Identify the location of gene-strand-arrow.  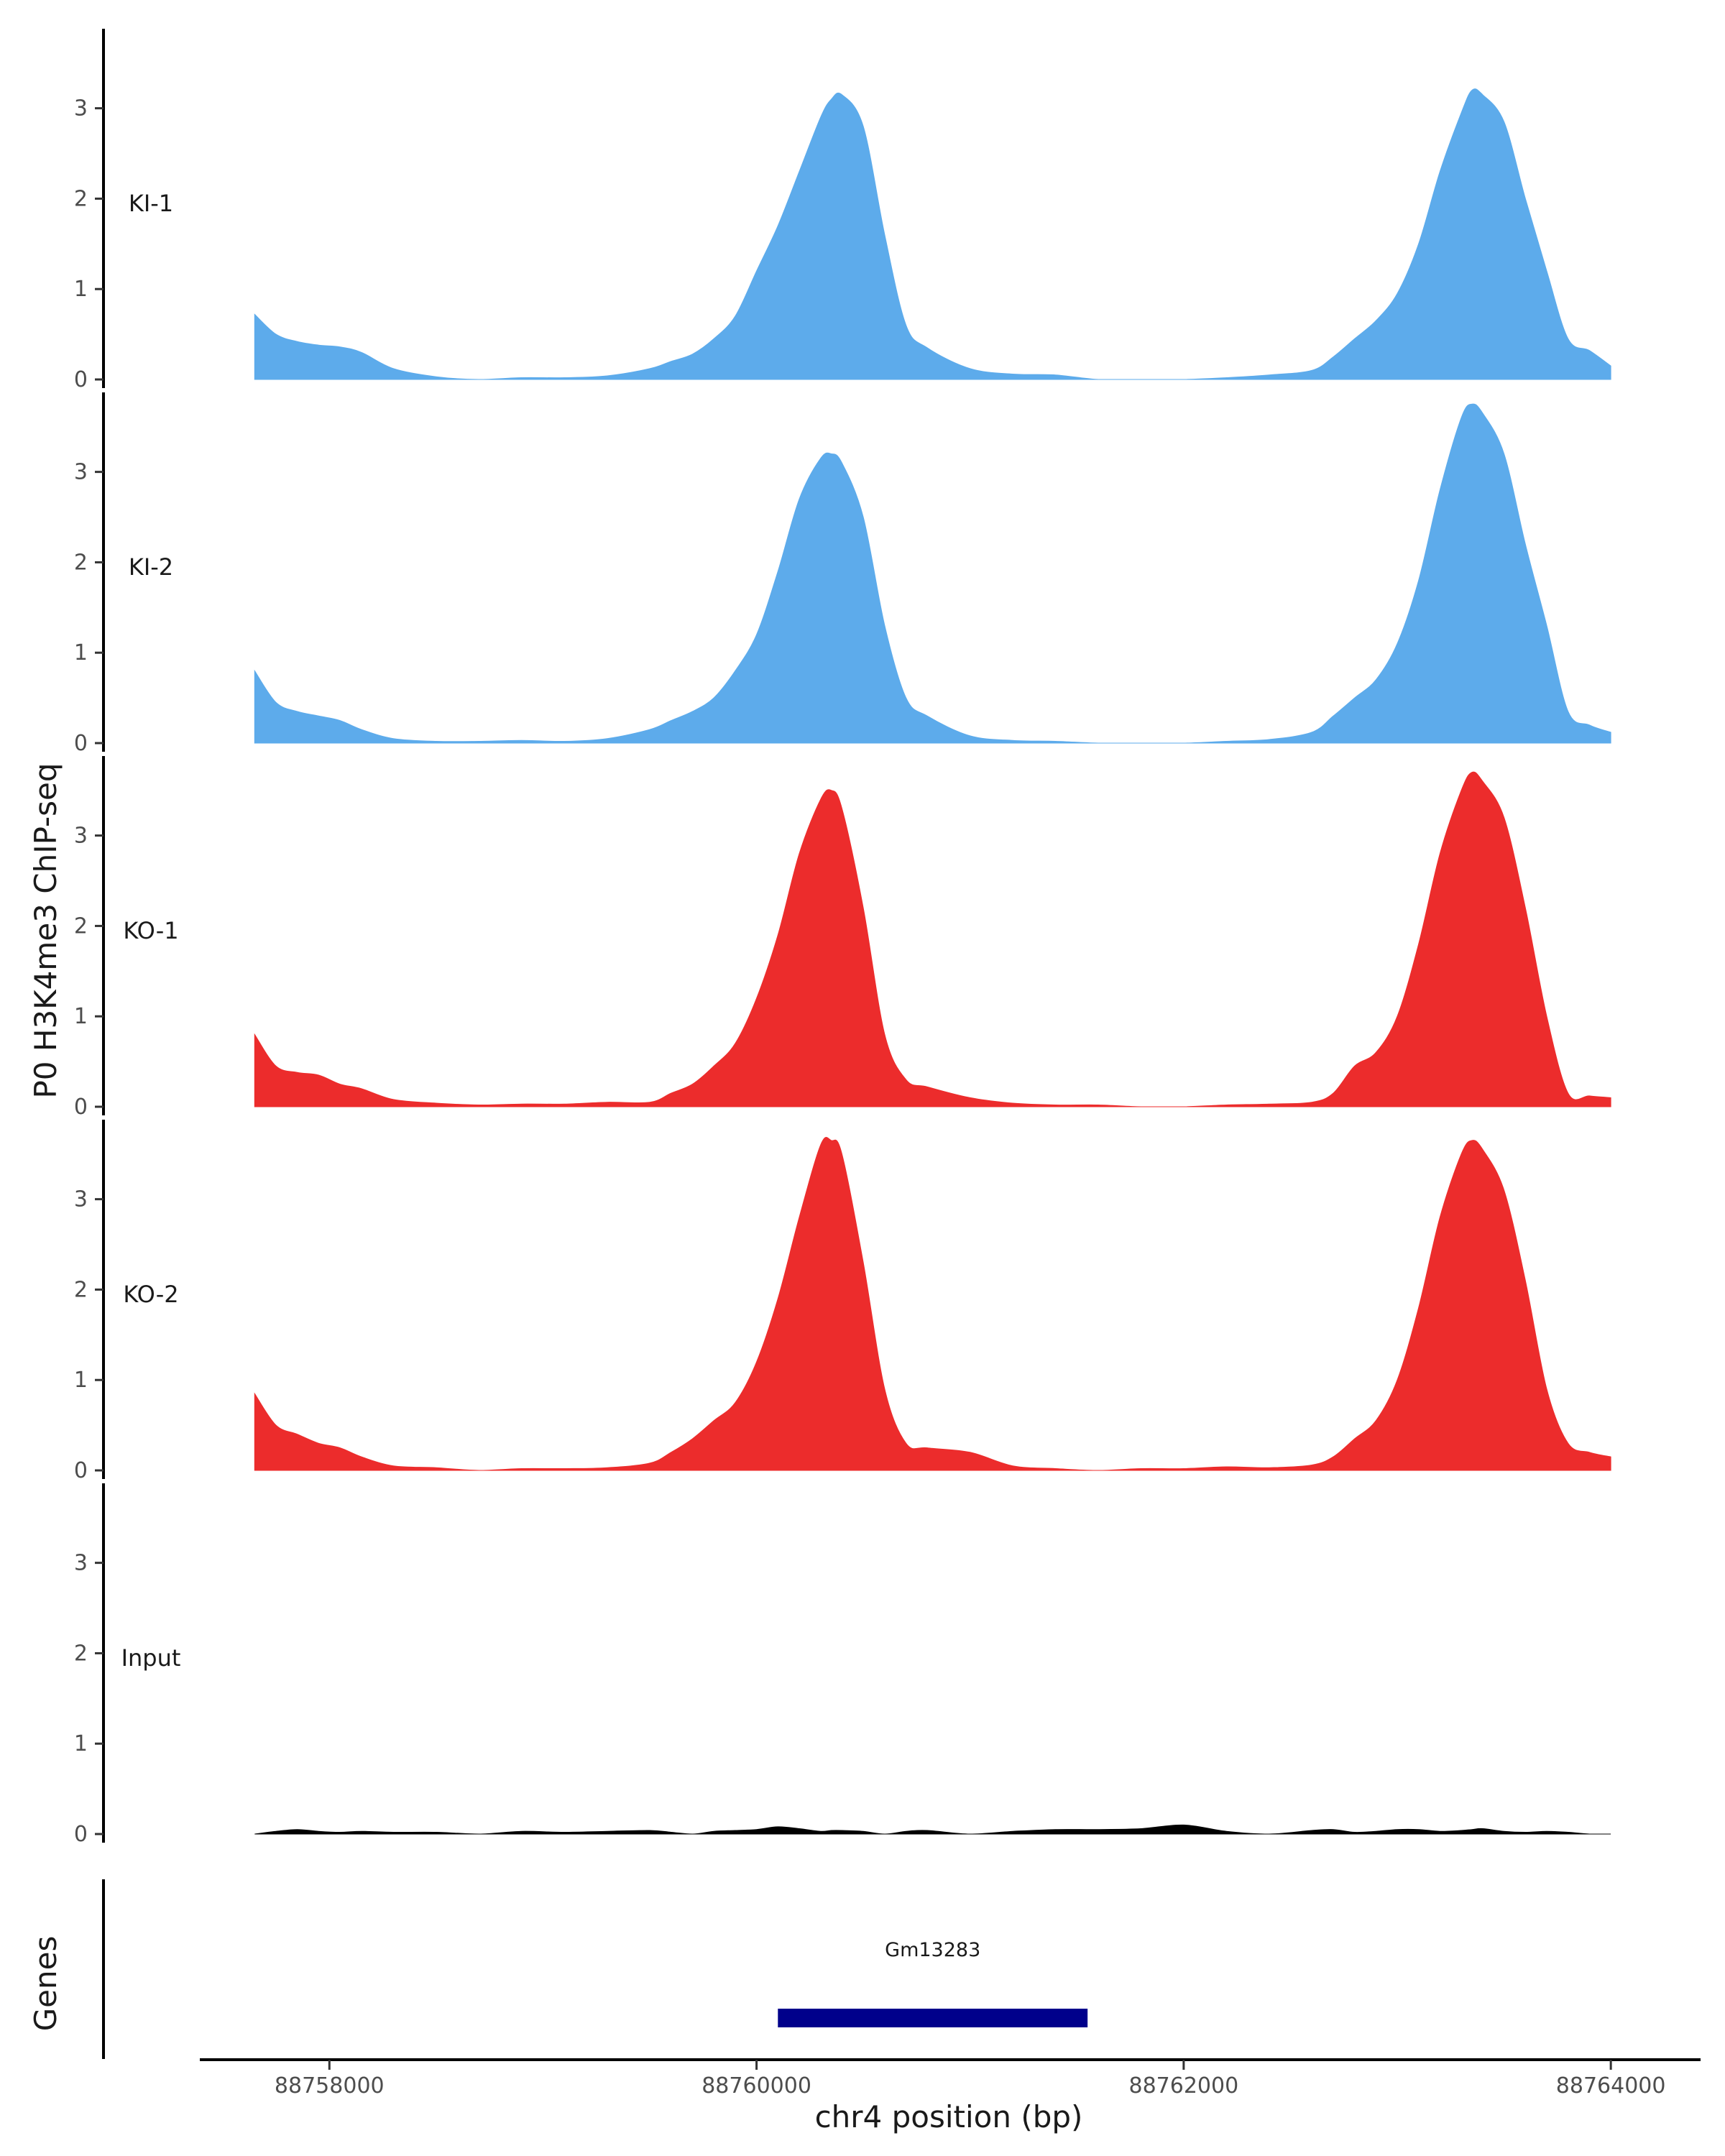
(784, 2018).